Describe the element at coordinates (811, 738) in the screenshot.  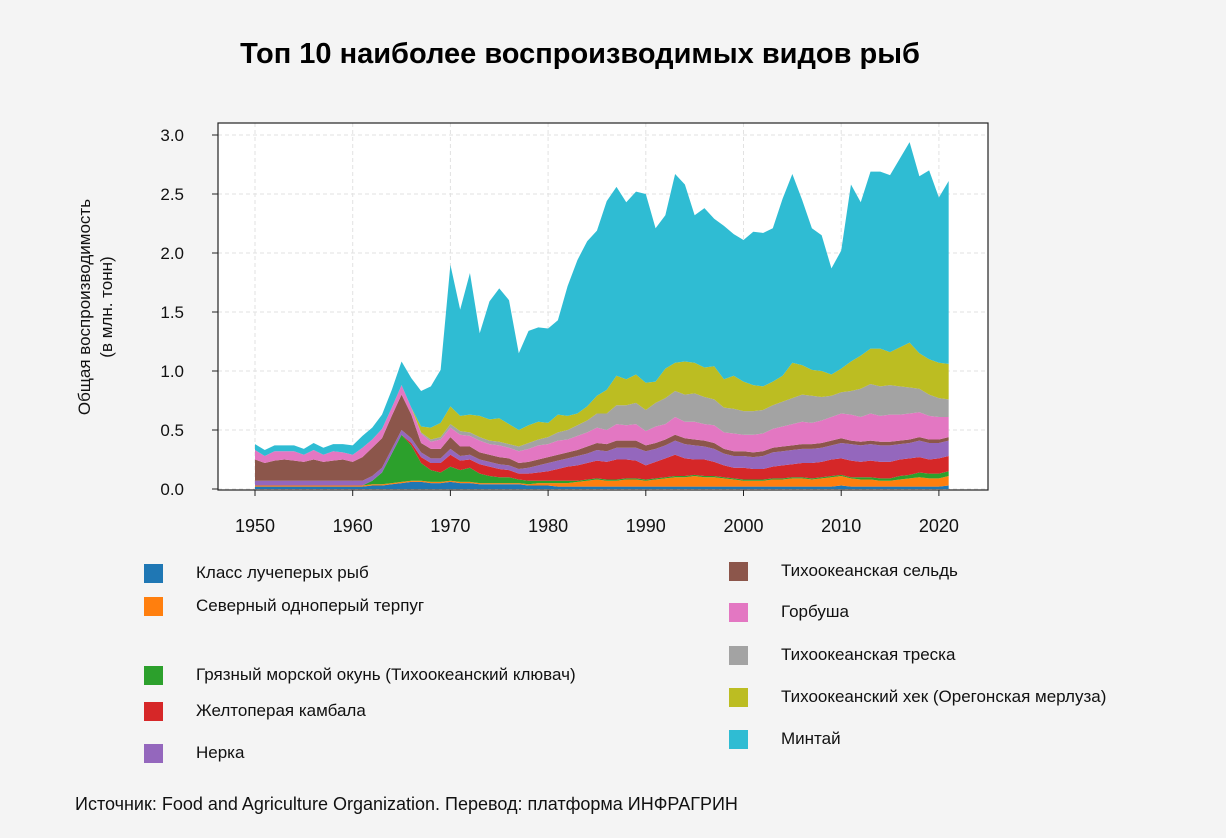
I see `legend-label: Минтай` at that location.